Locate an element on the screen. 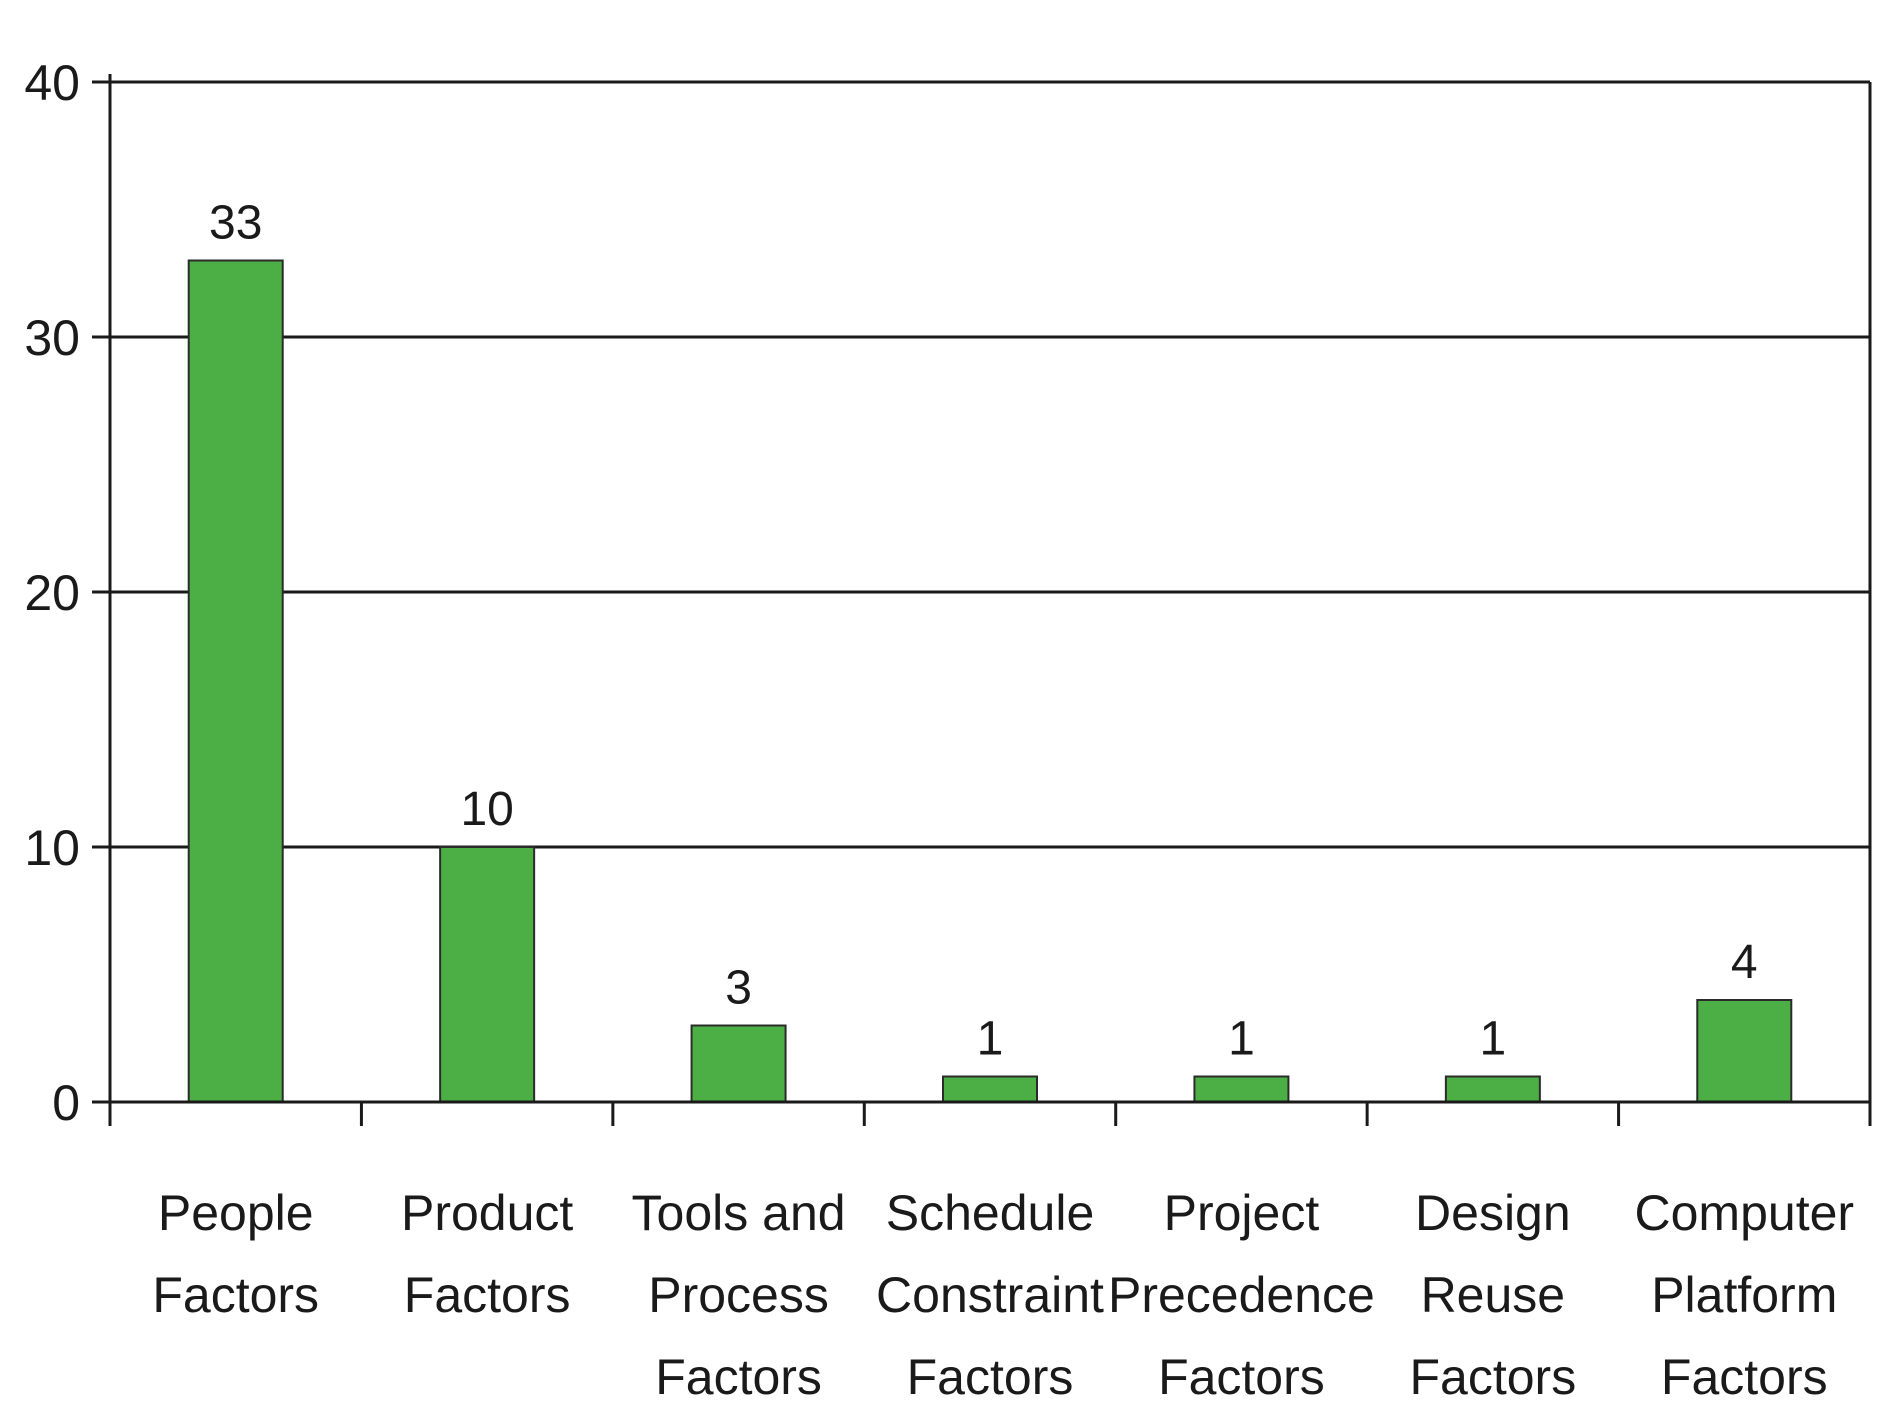 The image size is (1878, 1418). category-label-5-line-2: Factors is located at coordinates (1493, 1377).